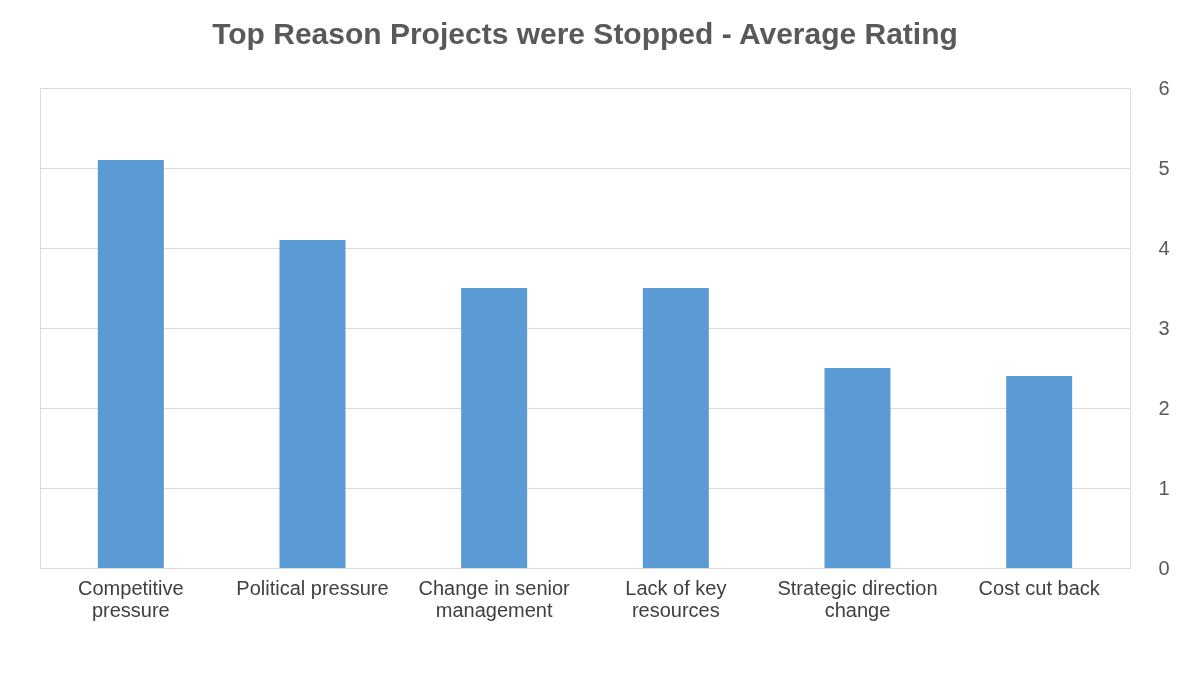 This screenshot has height=676, width=1200. What do you see at coordinates (1164, 327) in the screenshot?
I see `y-tick-label: 3` at bounding box center [1164, 327].